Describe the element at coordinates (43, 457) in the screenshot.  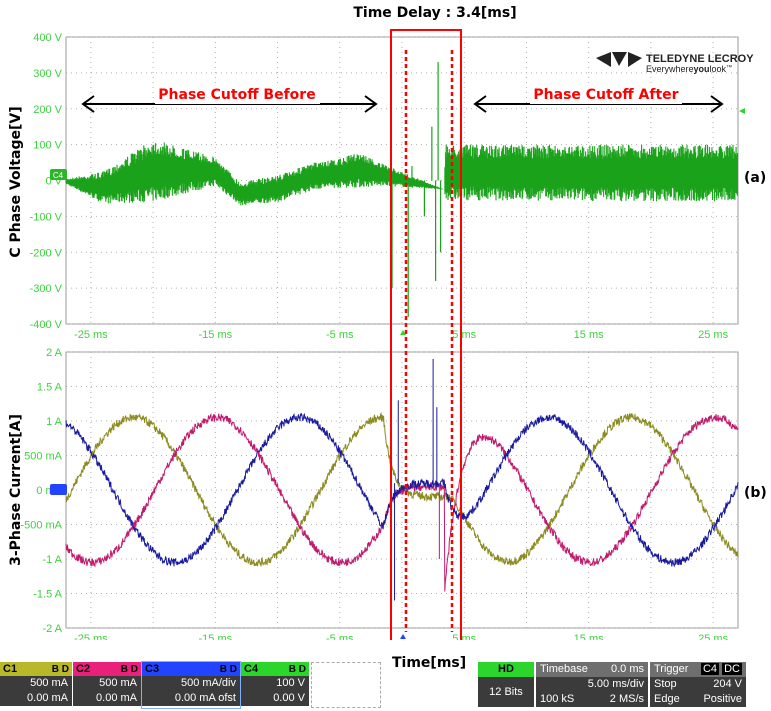
I see `current-ytick-label: 500 mA` at that location.